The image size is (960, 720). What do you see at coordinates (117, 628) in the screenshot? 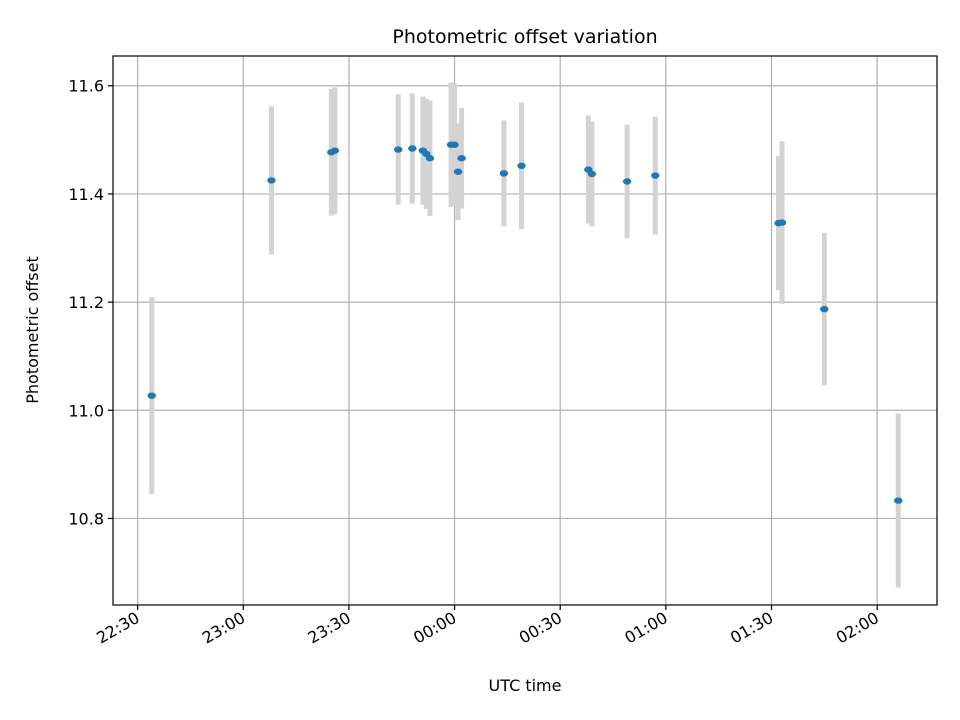
I see `x-tick-label: 22:30` at bounding box center [117, 628].